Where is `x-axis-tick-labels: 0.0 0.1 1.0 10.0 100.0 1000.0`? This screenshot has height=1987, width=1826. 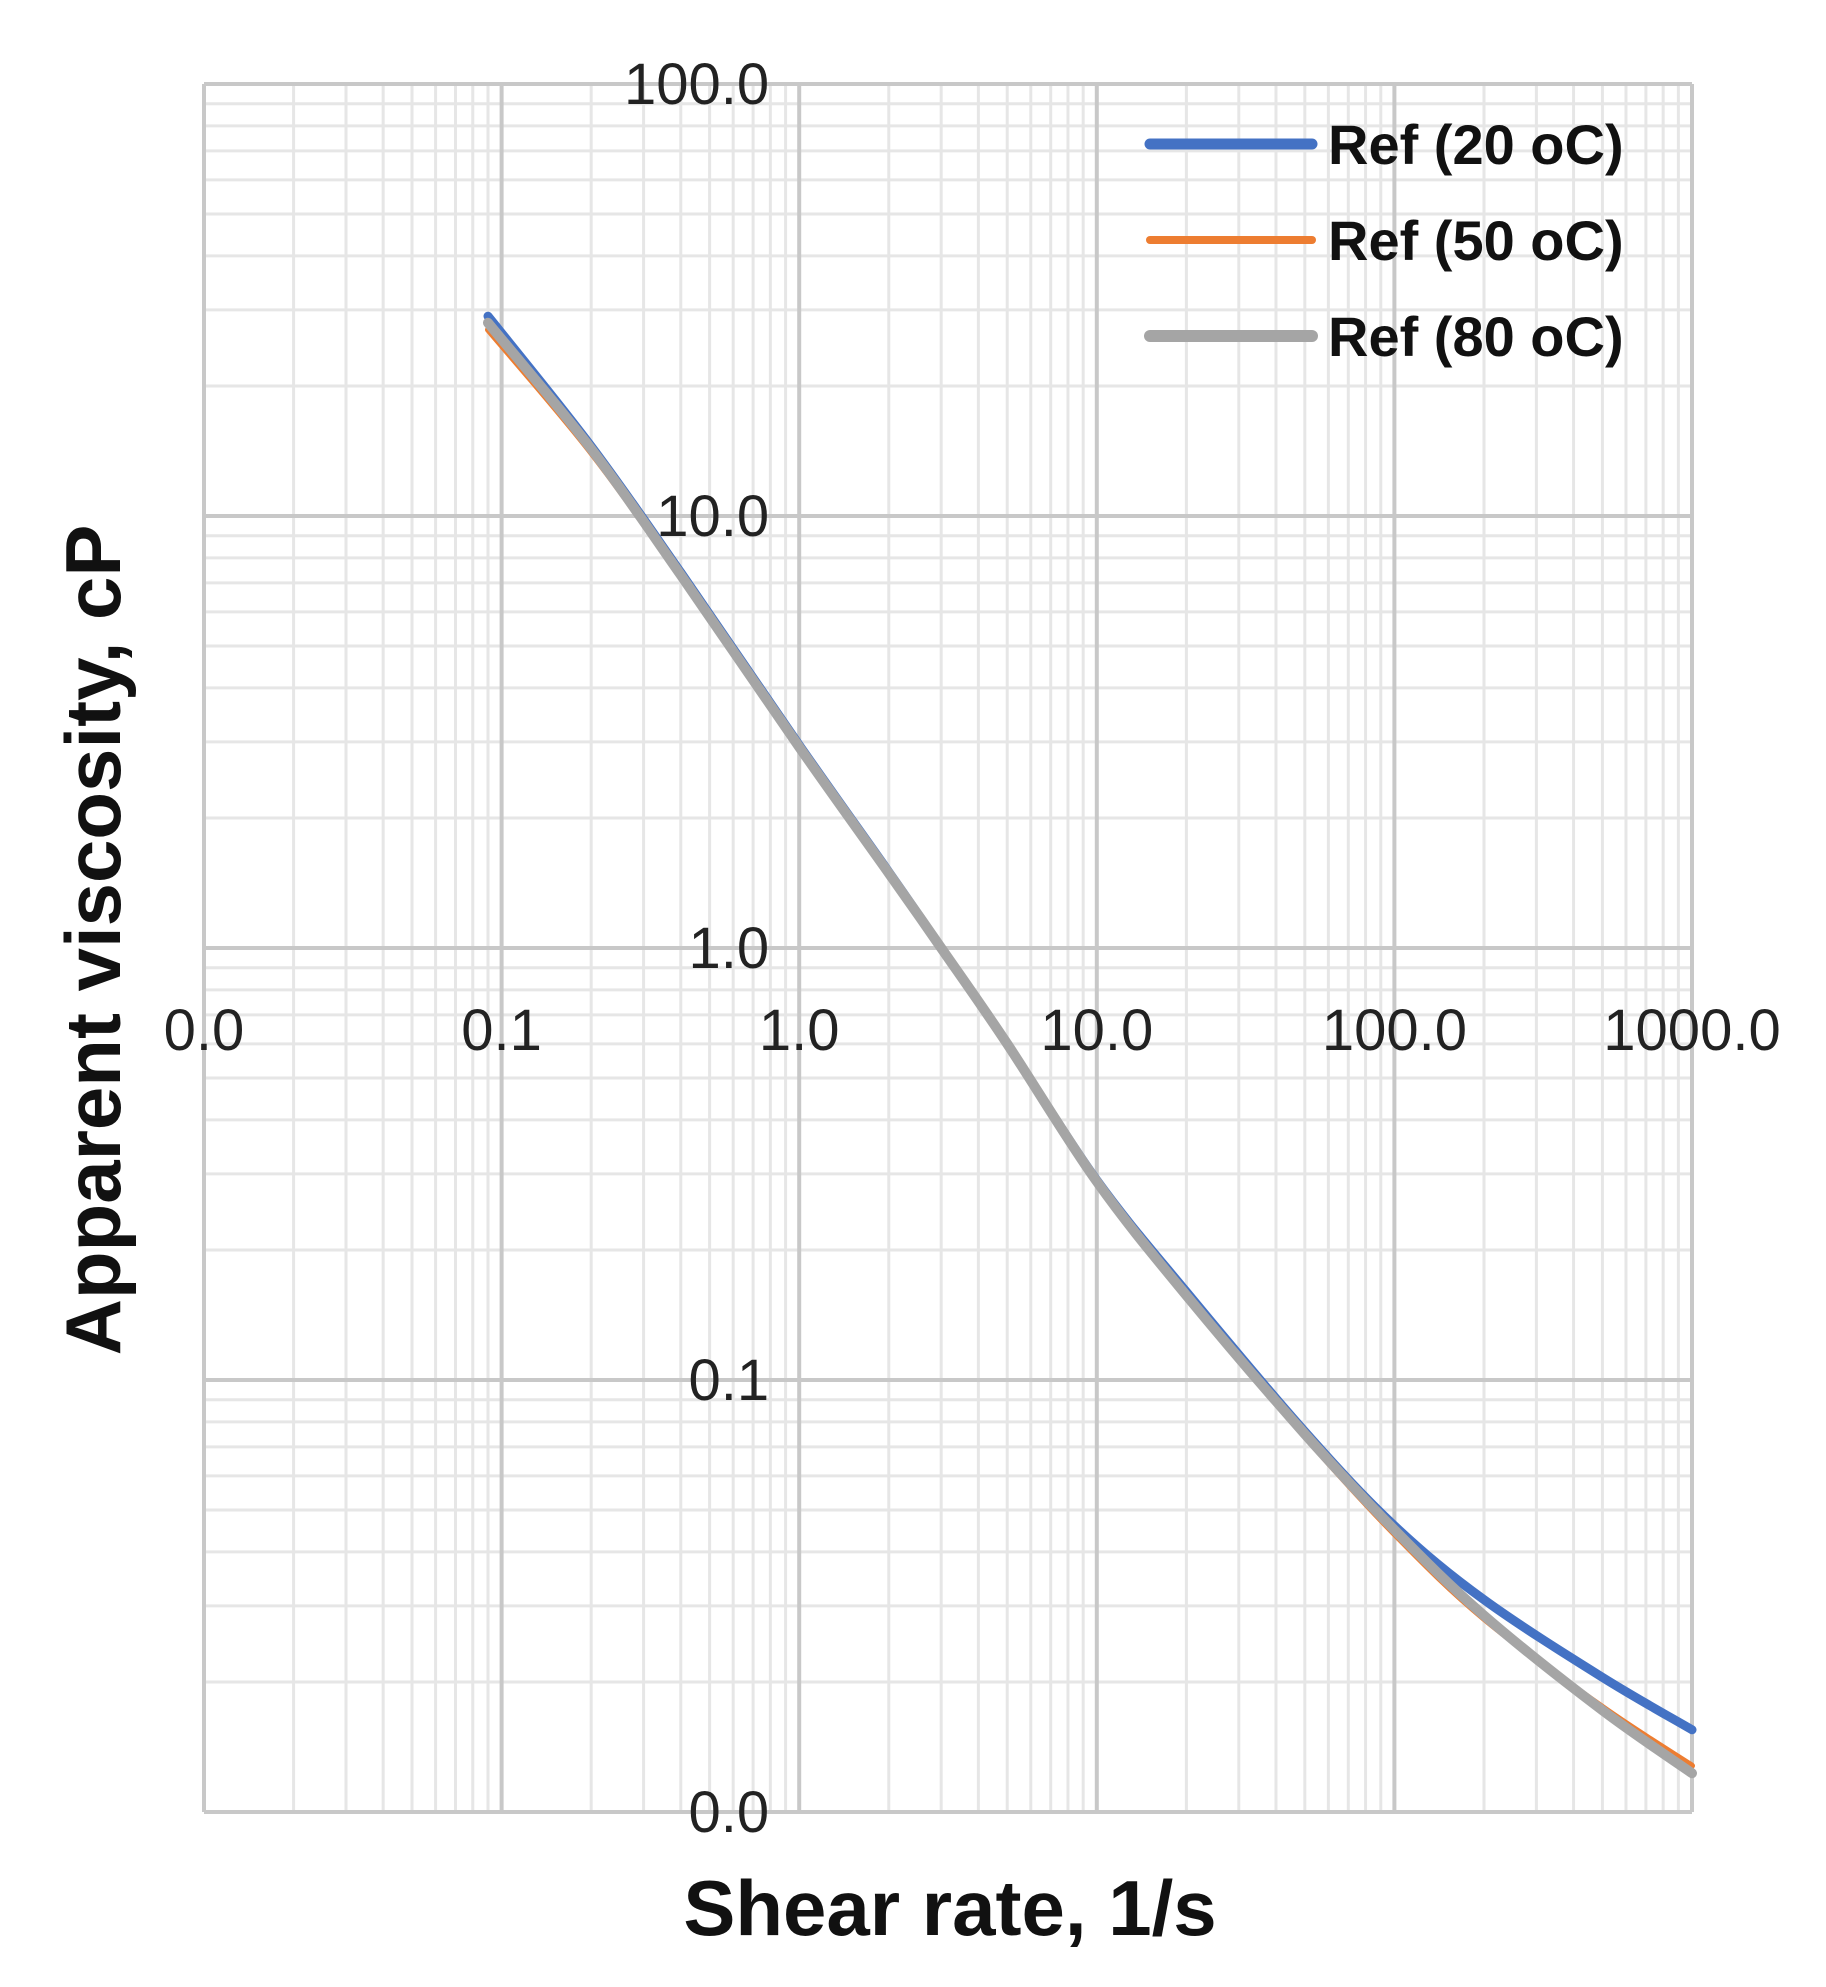 x-axis-tick-labels: 0.0 0.1 1.0 10.0 100.0 1000.0 is located at coordinates (972, 1030).